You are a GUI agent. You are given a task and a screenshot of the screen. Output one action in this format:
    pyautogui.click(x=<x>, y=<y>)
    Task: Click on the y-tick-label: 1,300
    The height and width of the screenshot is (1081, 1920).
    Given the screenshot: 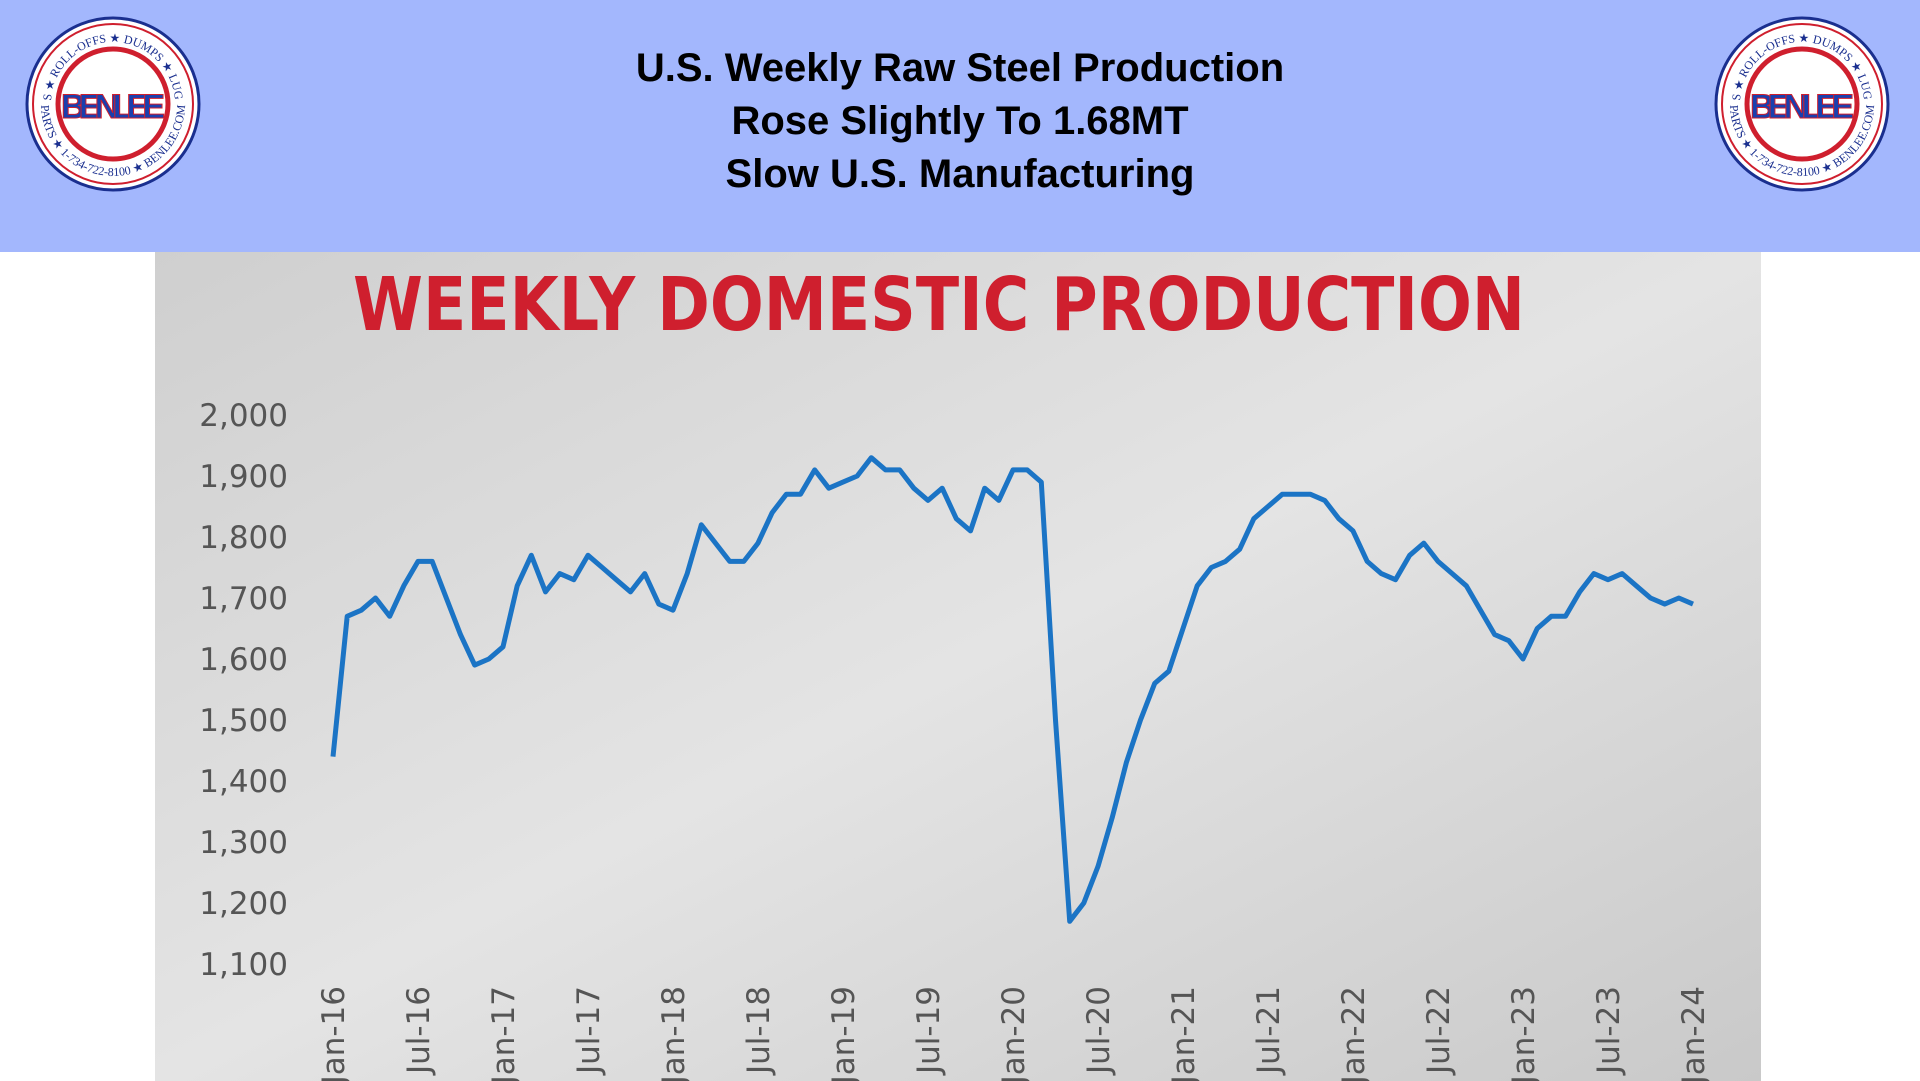 What is the action you would take?
    pyautogui.click(x=243, y=843)
    